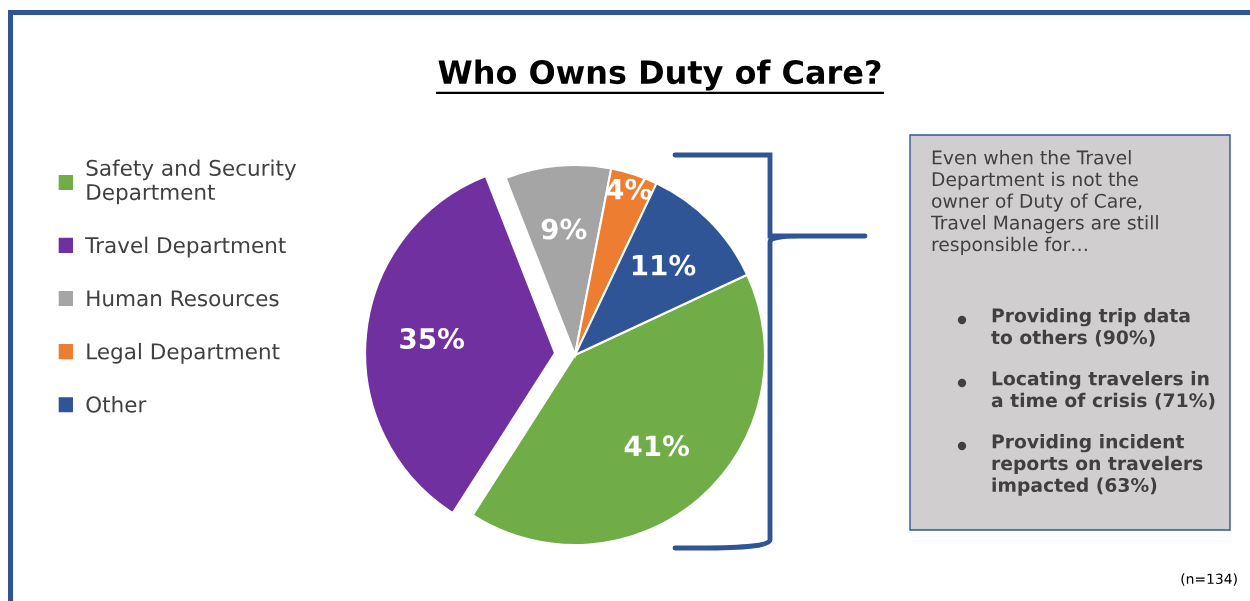  What do you see at coordinates (1209, 579) in the screenshot?
I see `text: (n=134)` at bounding box center [1209, 579].